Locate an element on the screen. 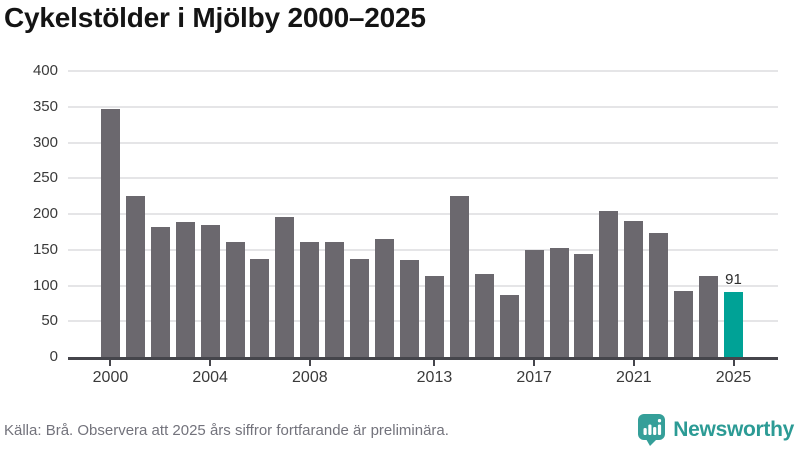 The image size is (800, 450). y-axis-label-200: 200 is located at coordinates (45, 213).